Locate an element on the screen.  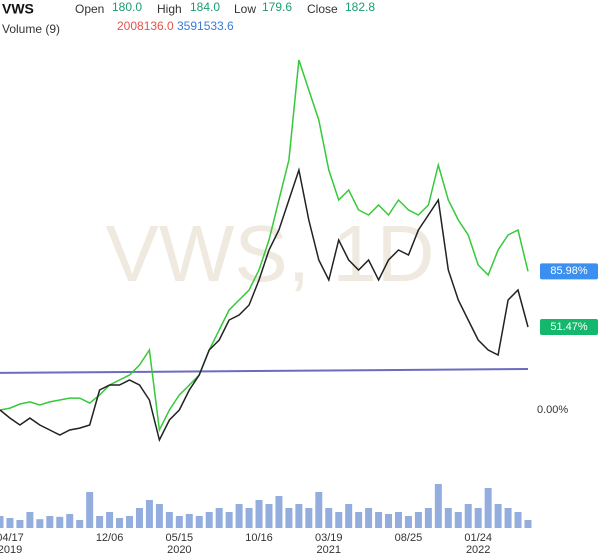
x-tick-label: 10/16 is located at coordinates (259, 538).